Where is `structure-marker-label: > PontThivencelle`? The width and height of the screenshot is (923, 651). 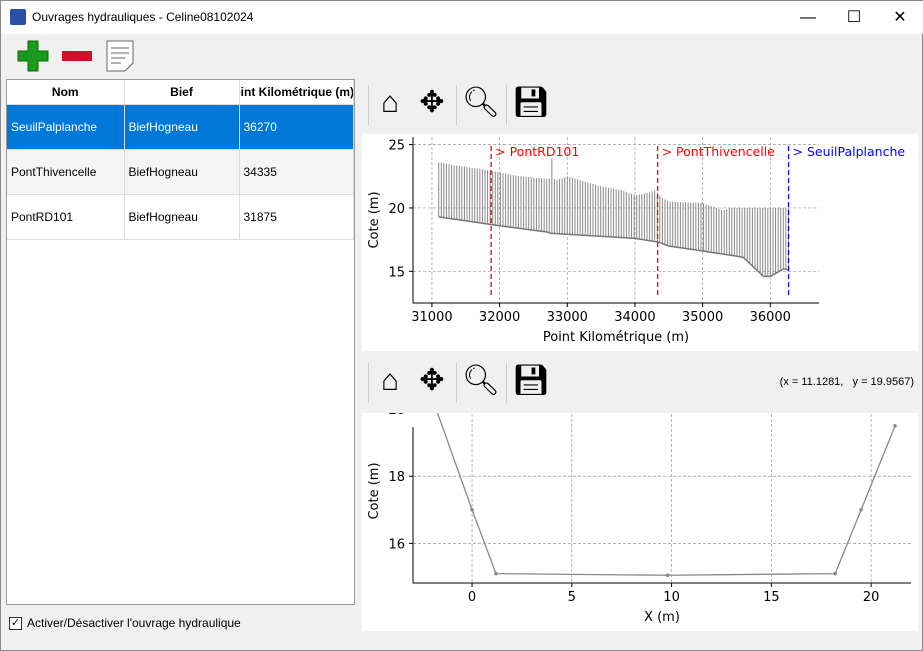
structure-marker-label: > PontThivencelle is located at coordinates (719, 151).